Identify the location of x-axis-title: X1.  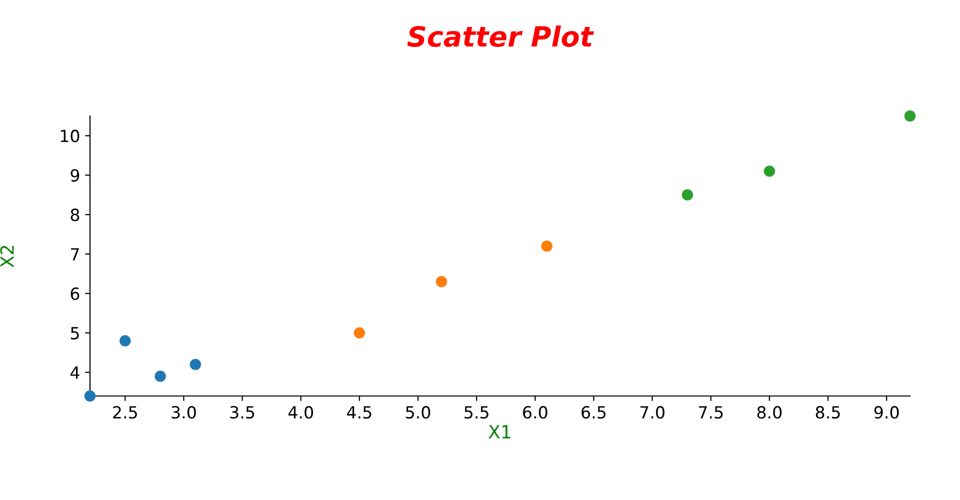
(499, 431).